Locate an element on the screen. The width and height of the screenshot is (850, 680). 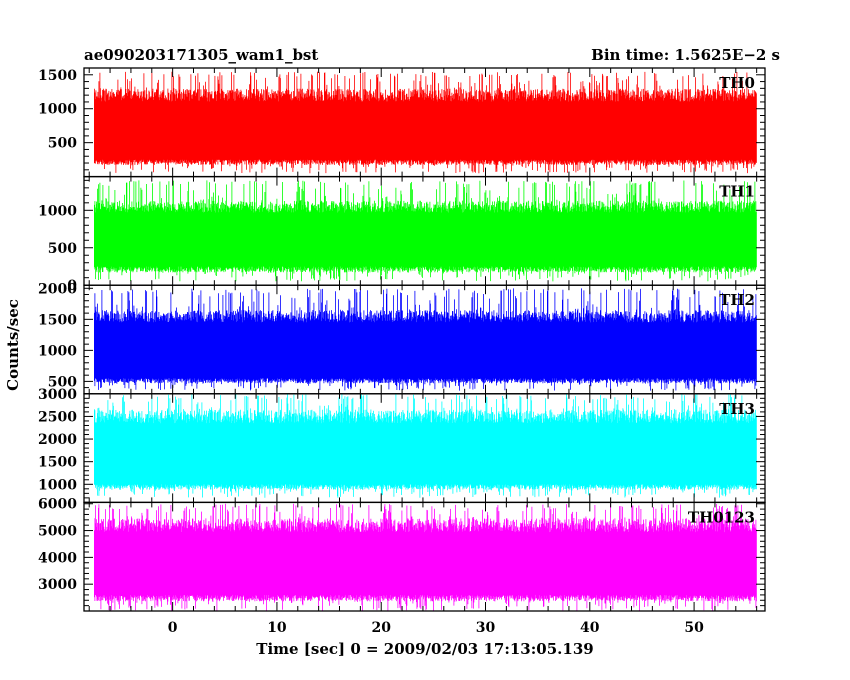
series-label-th2: TH2 is located at coordinates (737, 300).